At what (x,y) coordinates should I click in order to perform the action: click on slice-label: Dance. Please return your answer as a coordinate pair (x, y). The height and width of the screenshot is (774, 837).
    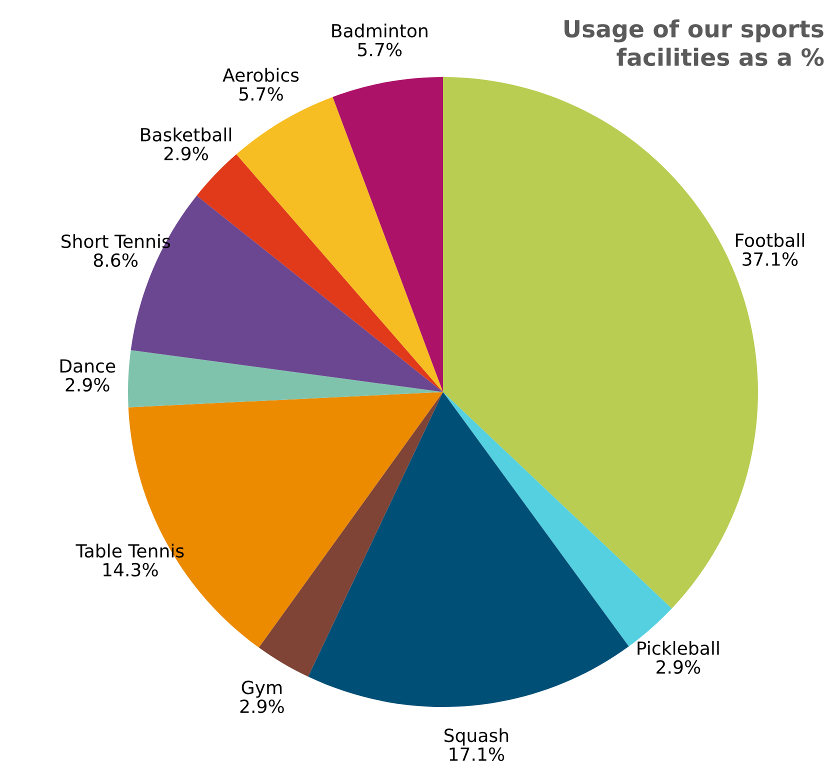
    Looking at the image, I should click on (88, 366).